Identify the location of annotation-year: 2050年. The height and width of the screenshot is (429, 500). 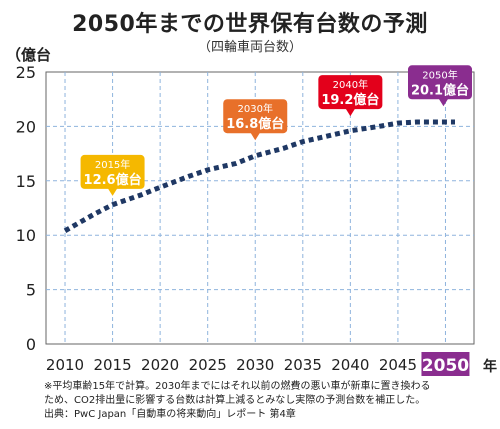
(439, 74).